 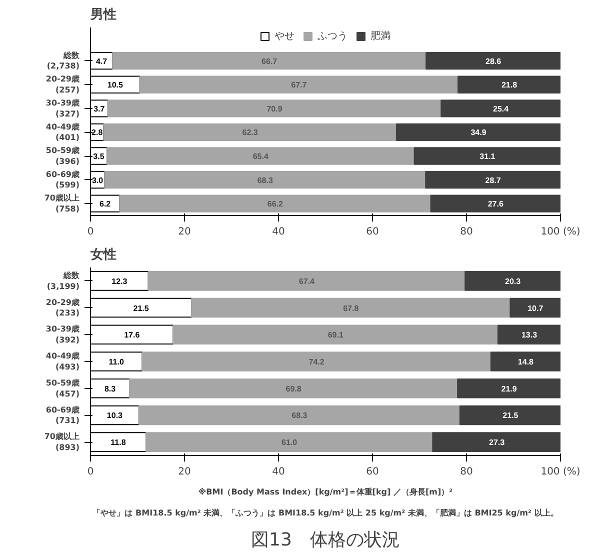 I want to click on y-tick-label: 30-39歳 (392), so click(x=63, y=334).